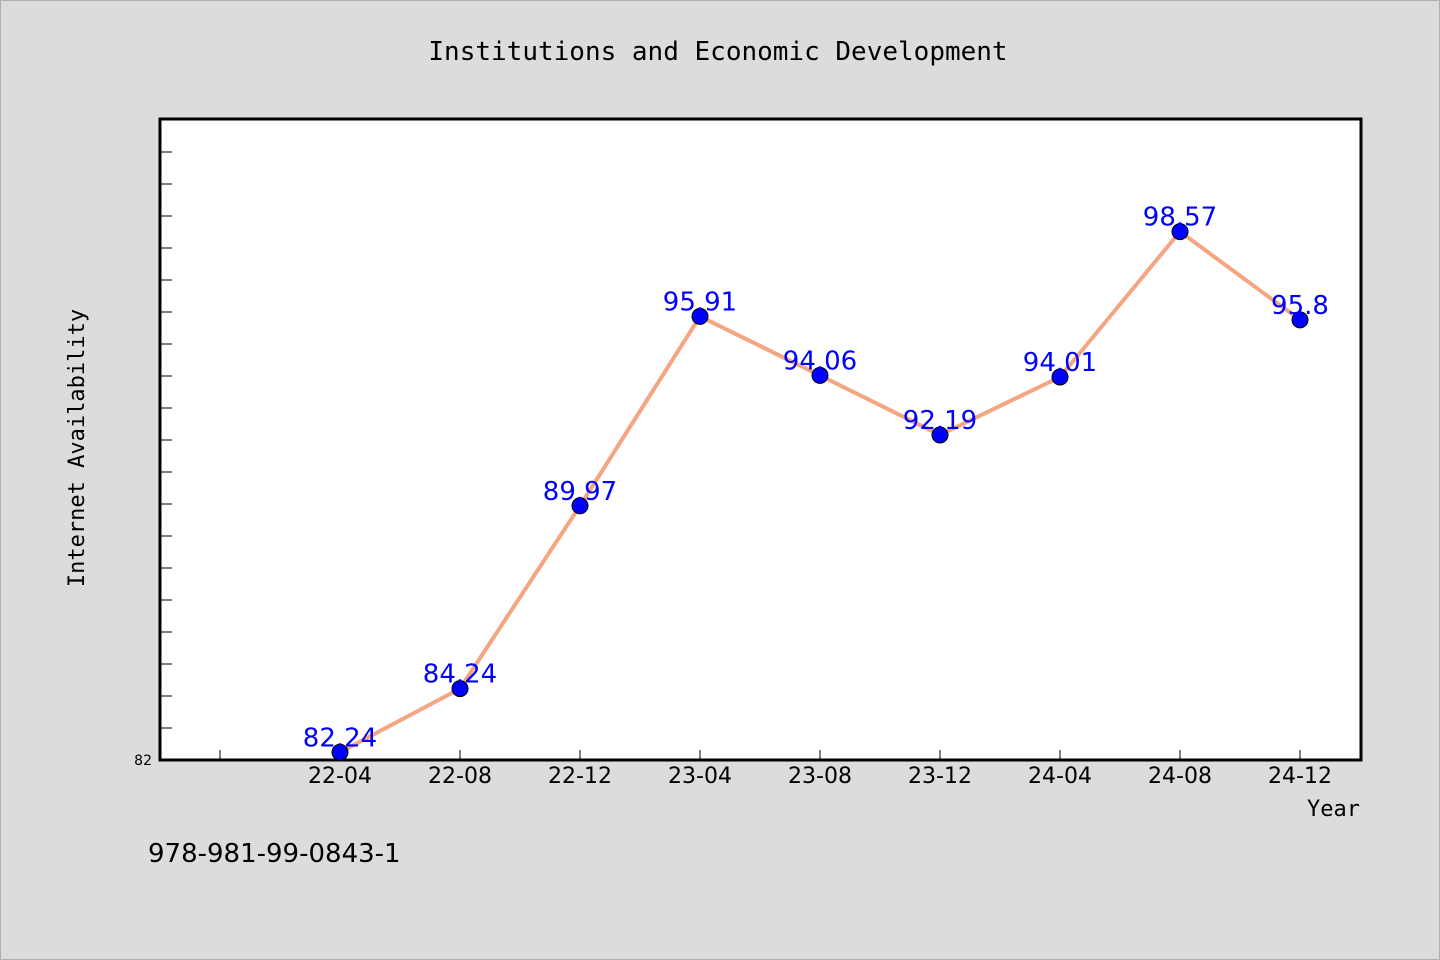  What do you see at coordinates (580, 776) in the screenshot?
I see `x-tick-label: 22-12` at bounding box center [580, 776].